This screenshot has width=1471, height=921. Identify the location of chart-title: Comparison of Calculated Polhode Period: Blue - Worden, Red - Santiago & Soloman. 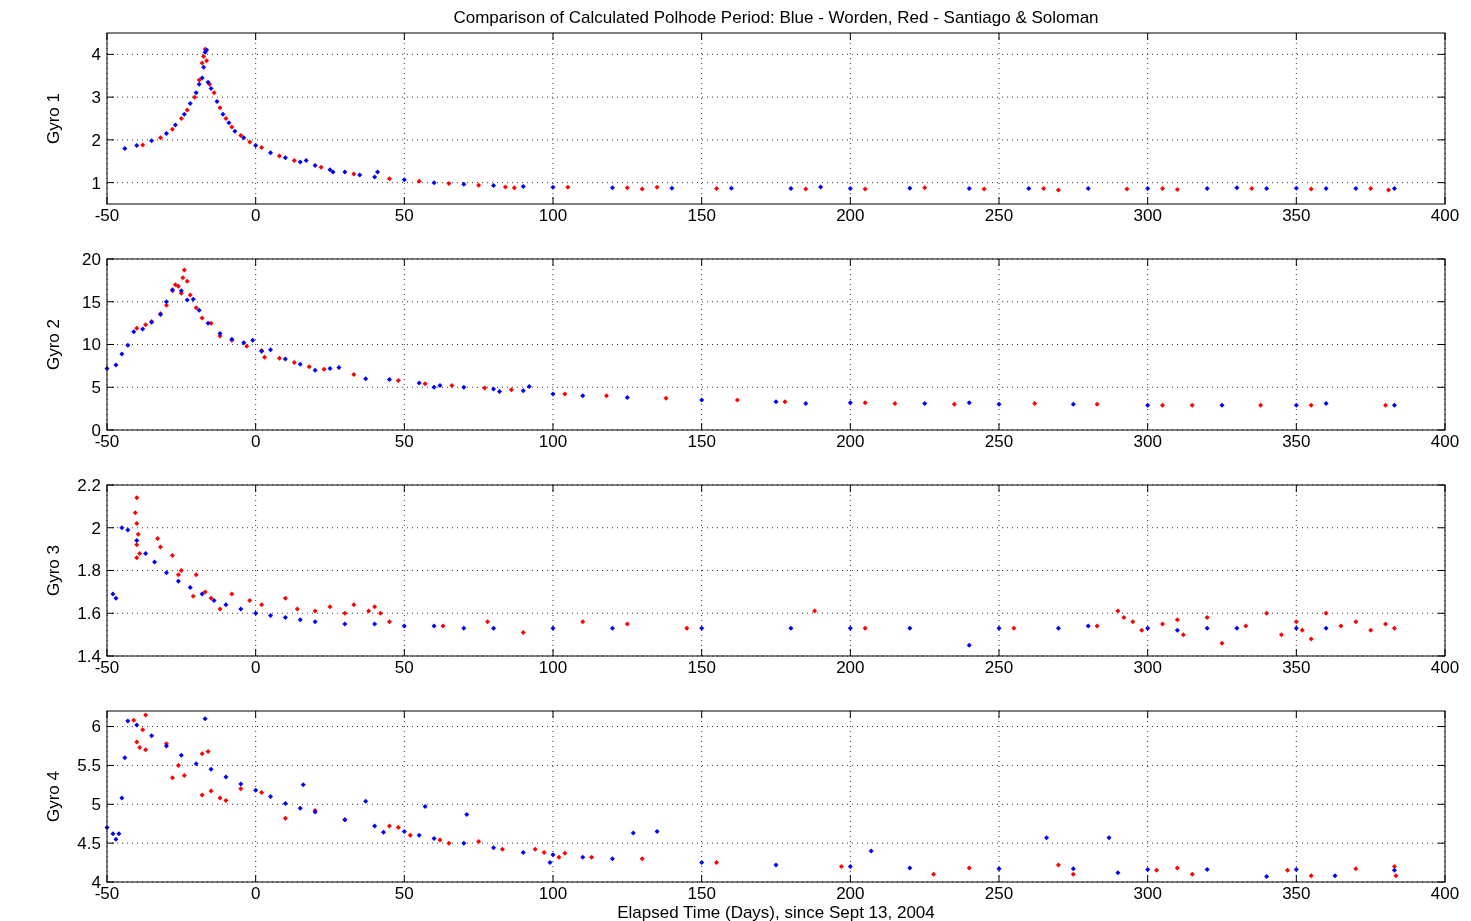
(776, 17).